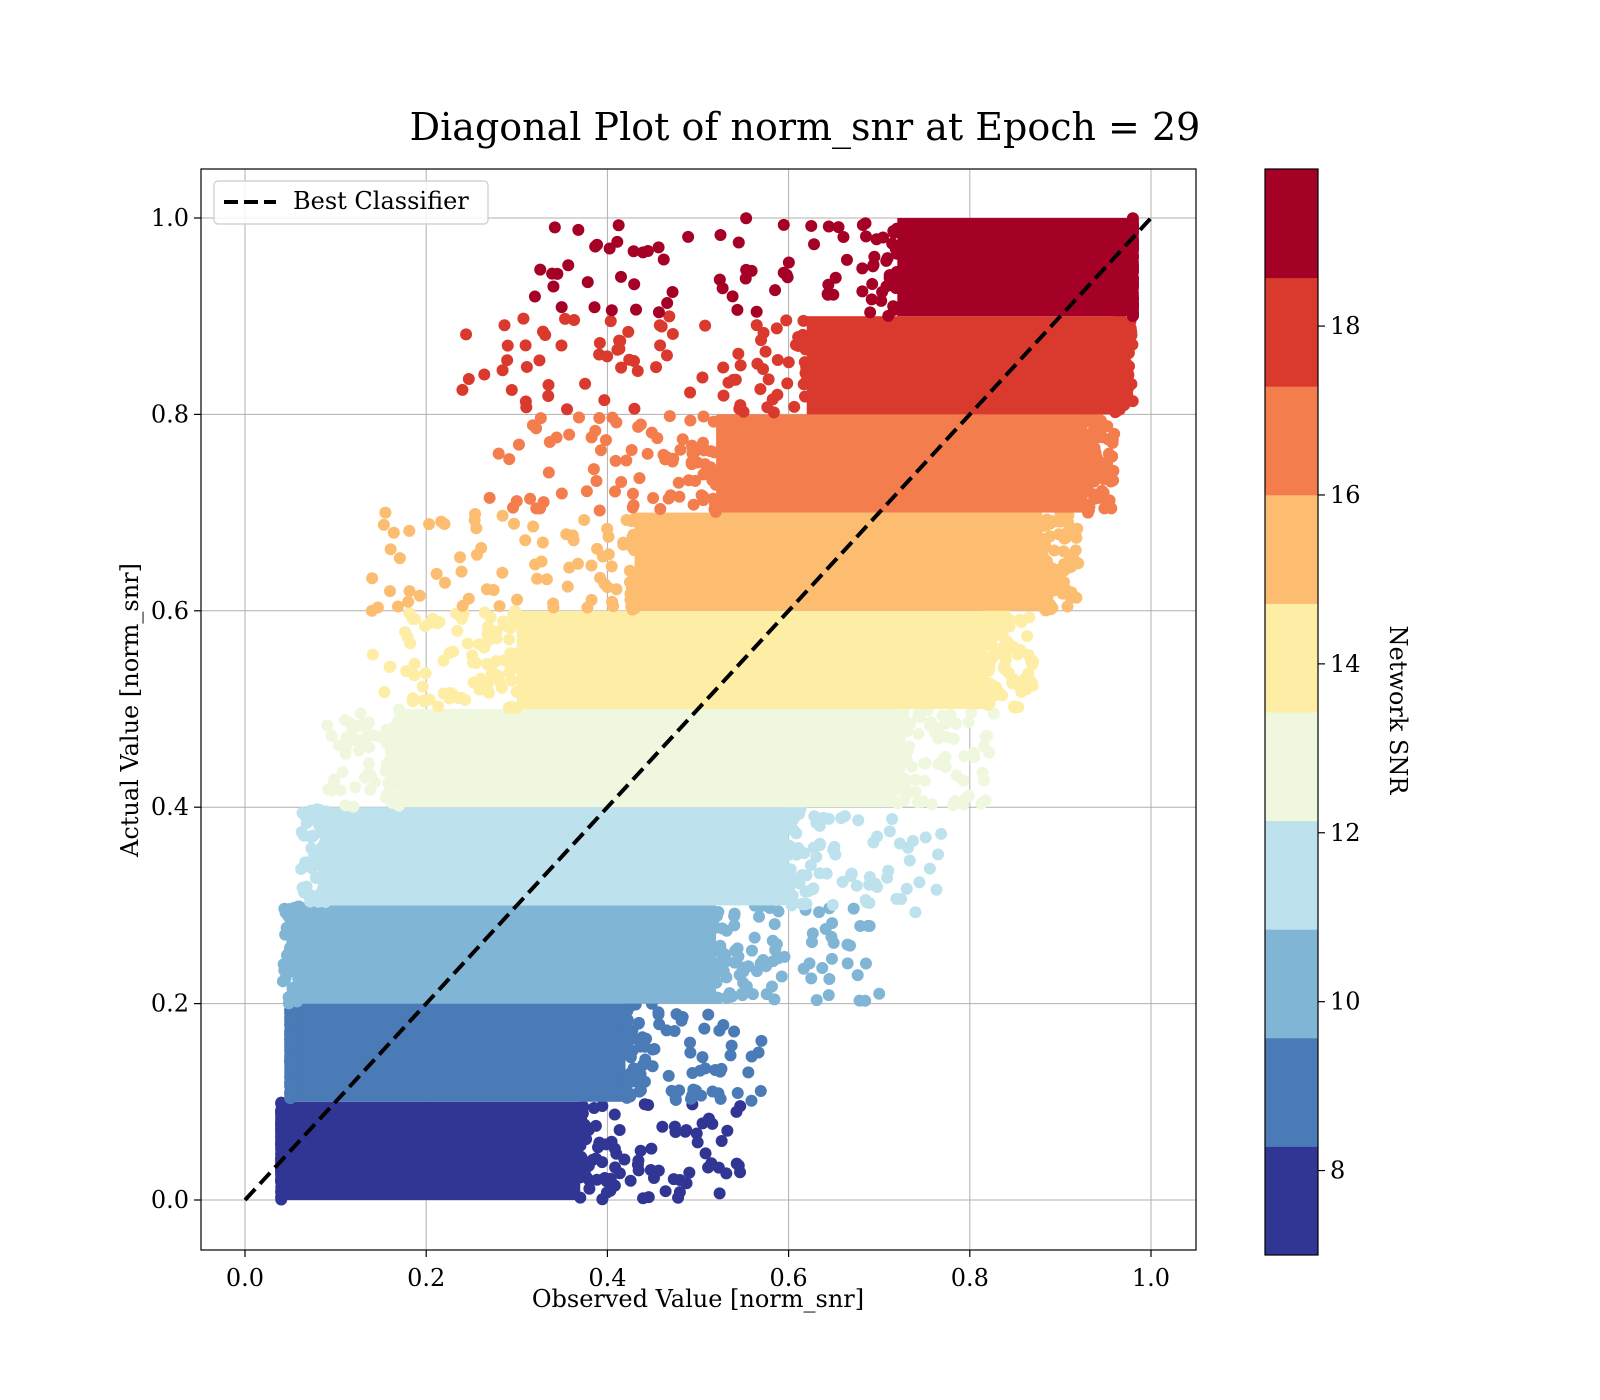 This screenshot has height=1400, width=1600. I want to click on scatter-outlier-point, so click(371, 610).